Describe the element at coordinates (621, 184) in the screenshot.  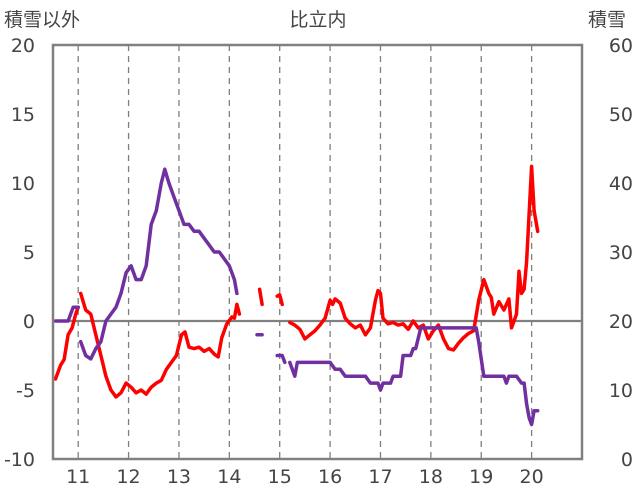
I see `right-y-tick-label: 40` at that location.